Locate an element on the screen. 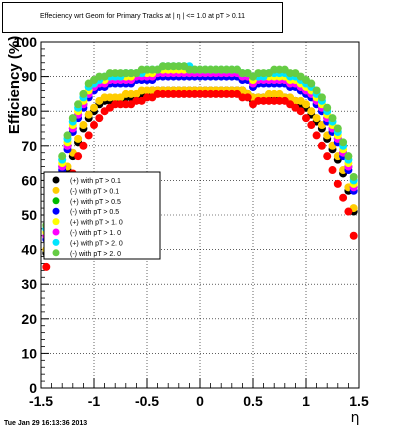  legend-label: (-) with pT > 0.5 is located at coordinates (94, 212).